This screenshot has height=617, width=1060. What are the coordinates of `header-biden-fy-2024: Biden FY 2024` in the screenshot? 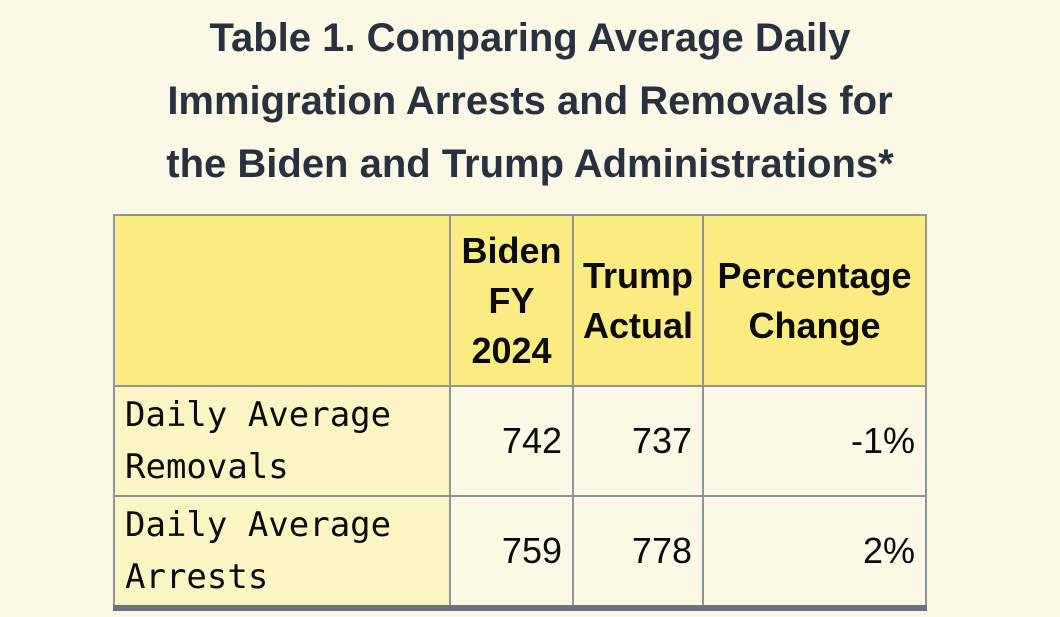 It's located at (511, 300).